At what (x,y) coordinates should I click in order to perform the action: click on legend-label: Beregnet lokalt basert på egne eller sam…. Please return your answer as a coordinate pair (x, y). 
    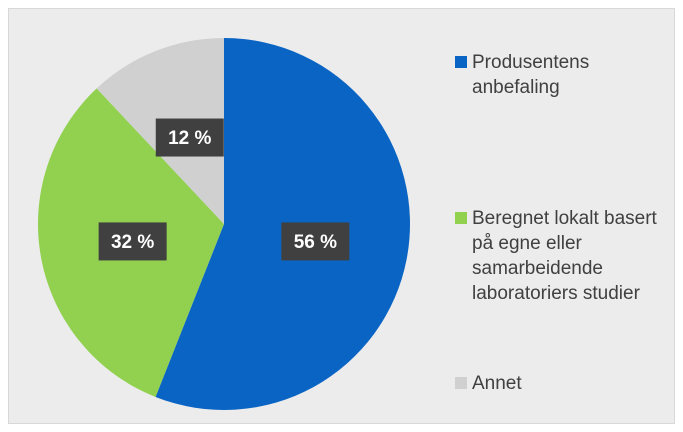
    Looking at the image, I should click on (564, 256).